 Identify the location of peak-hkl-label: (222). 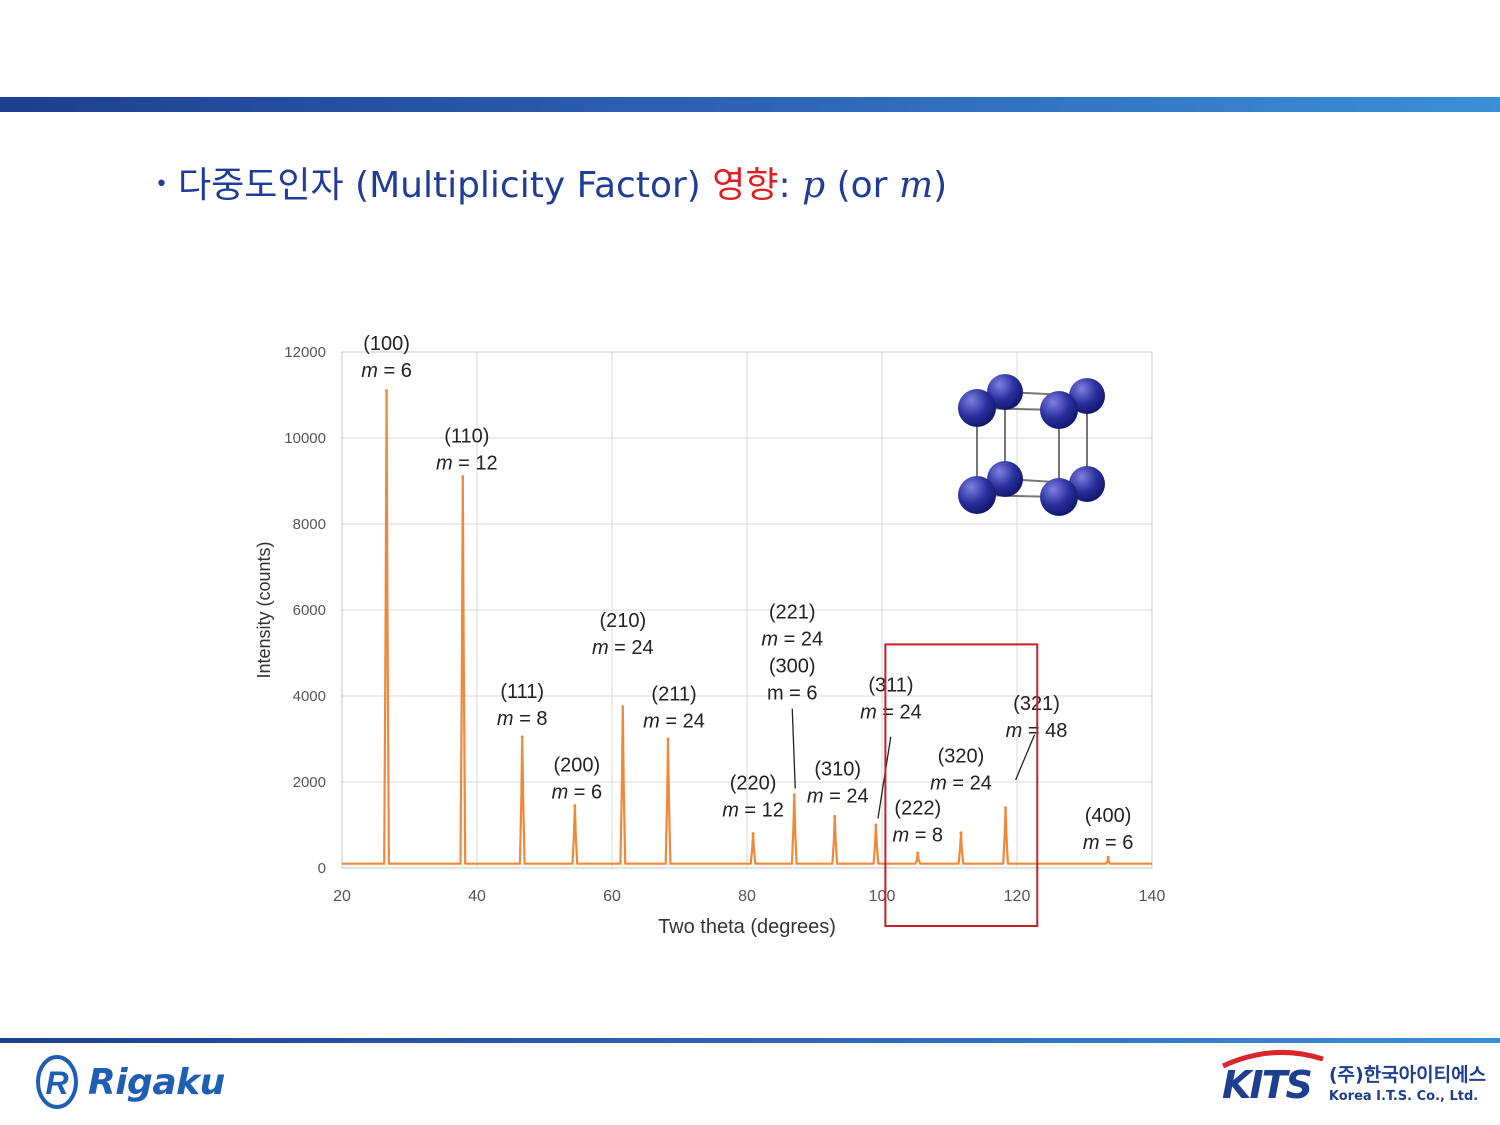
(917, 808).